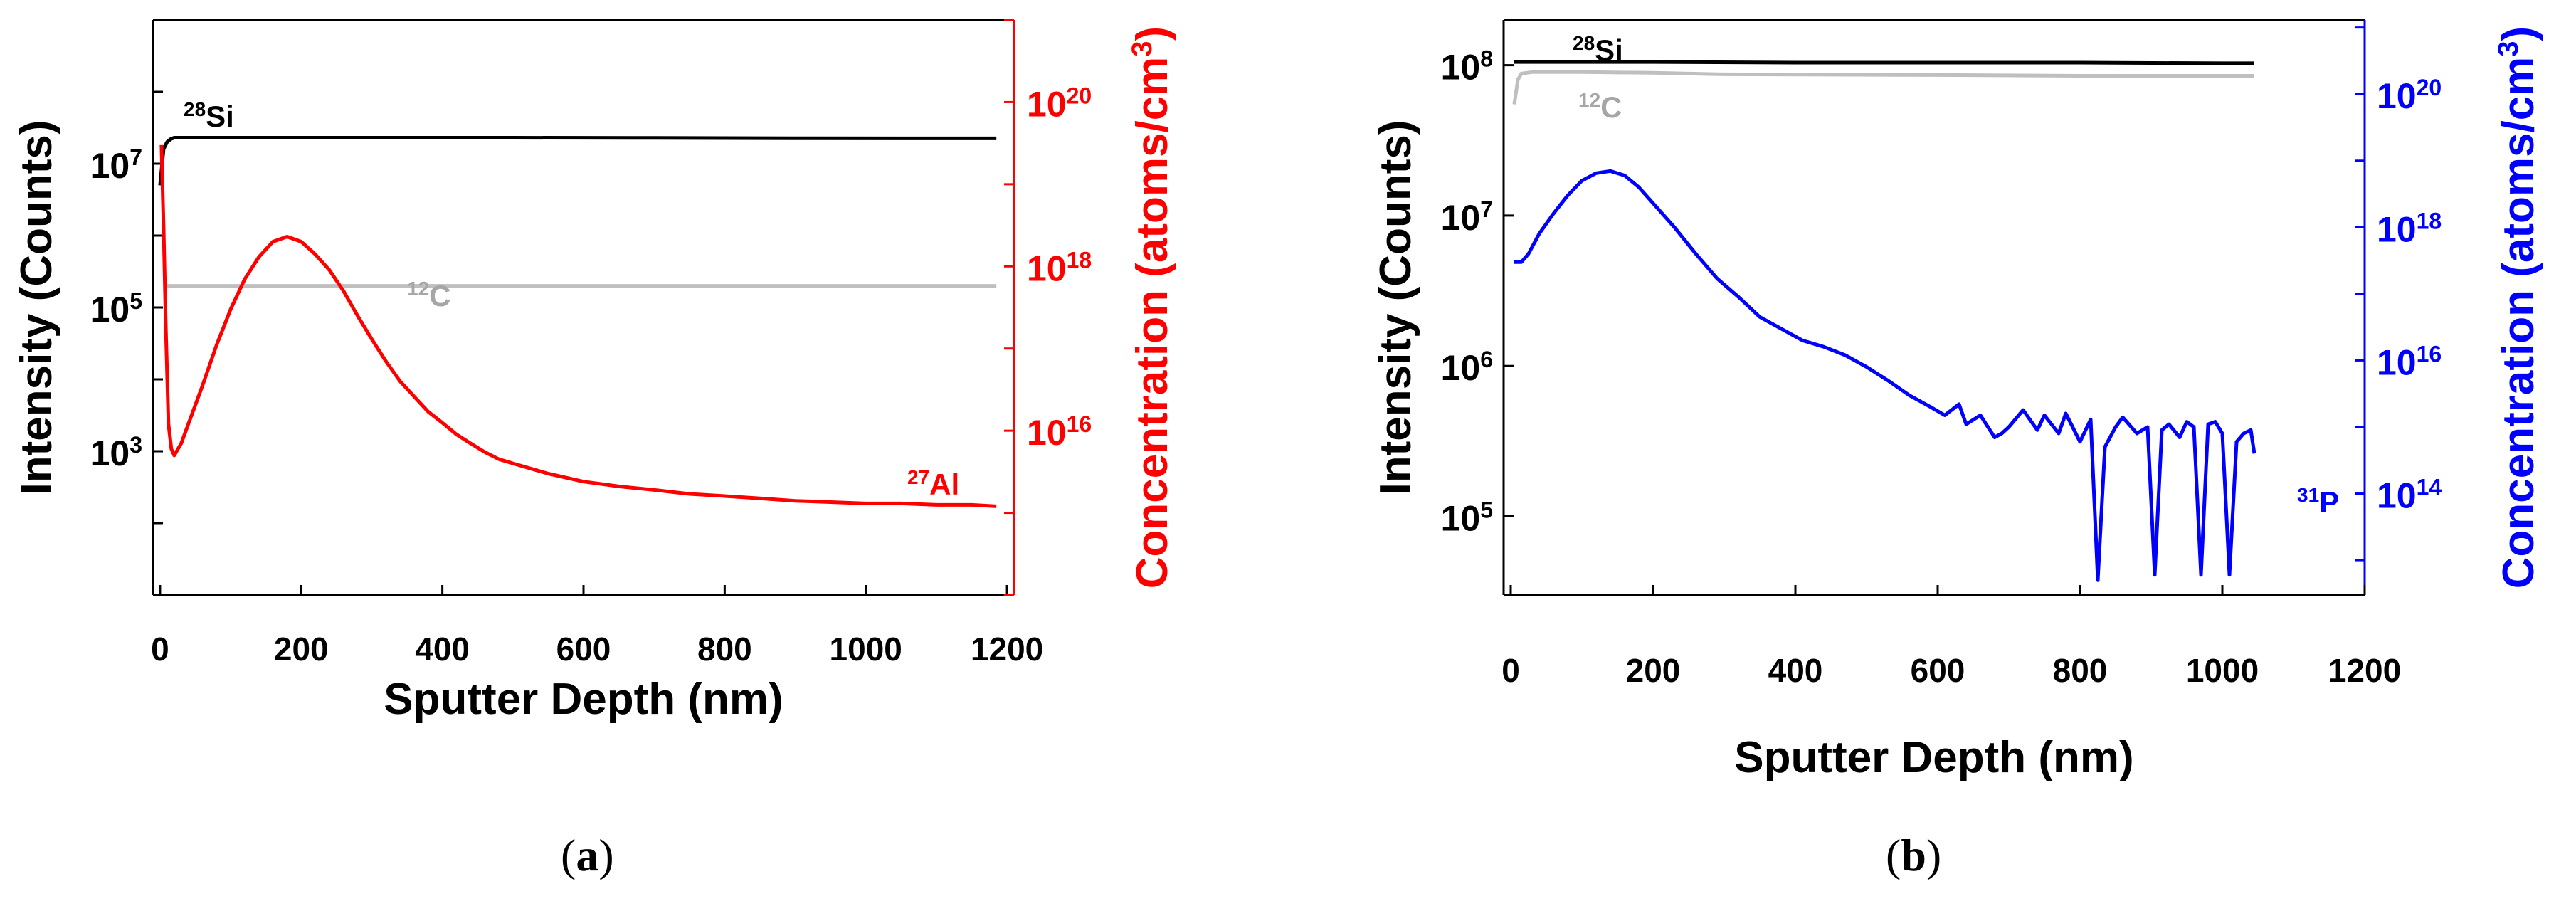 Image resolution: width=2576 pixels, height=906 pixels. I want to click on y2-tick-label: 10¹⁴, so click(2409, 496).